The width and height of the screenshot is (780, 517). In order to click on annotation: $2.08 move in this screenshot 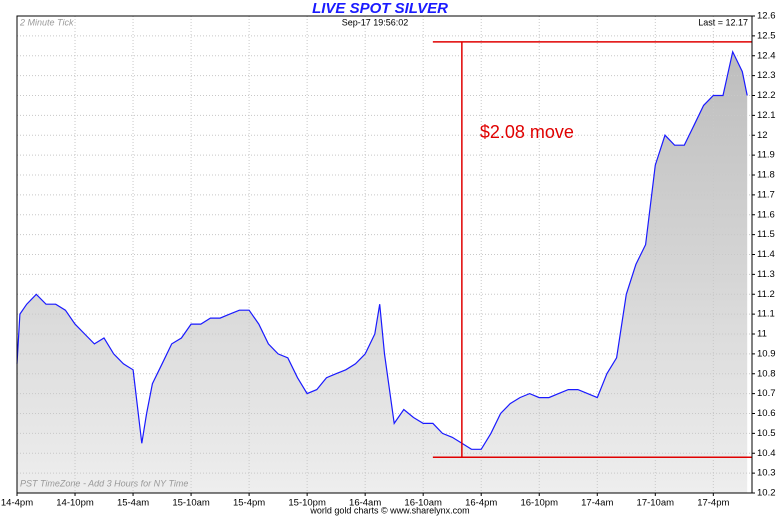, I will do `click(527, 132)`.